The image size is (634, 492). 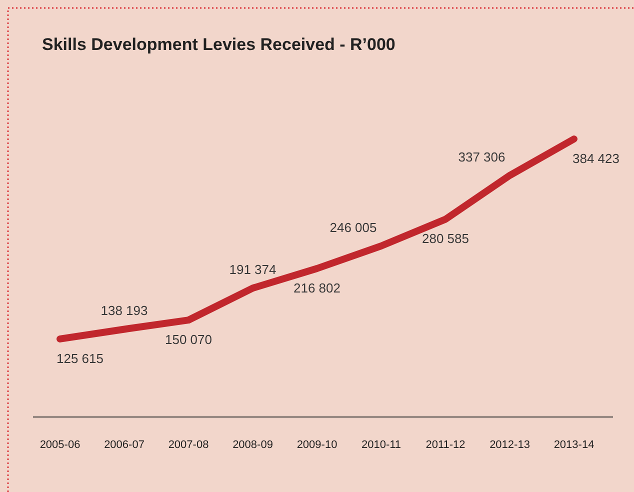 What do you see at coordinates (252, 445) in the screenshot?
I see `x-tick-label: 2008-09` at bounding box center [252, 445].